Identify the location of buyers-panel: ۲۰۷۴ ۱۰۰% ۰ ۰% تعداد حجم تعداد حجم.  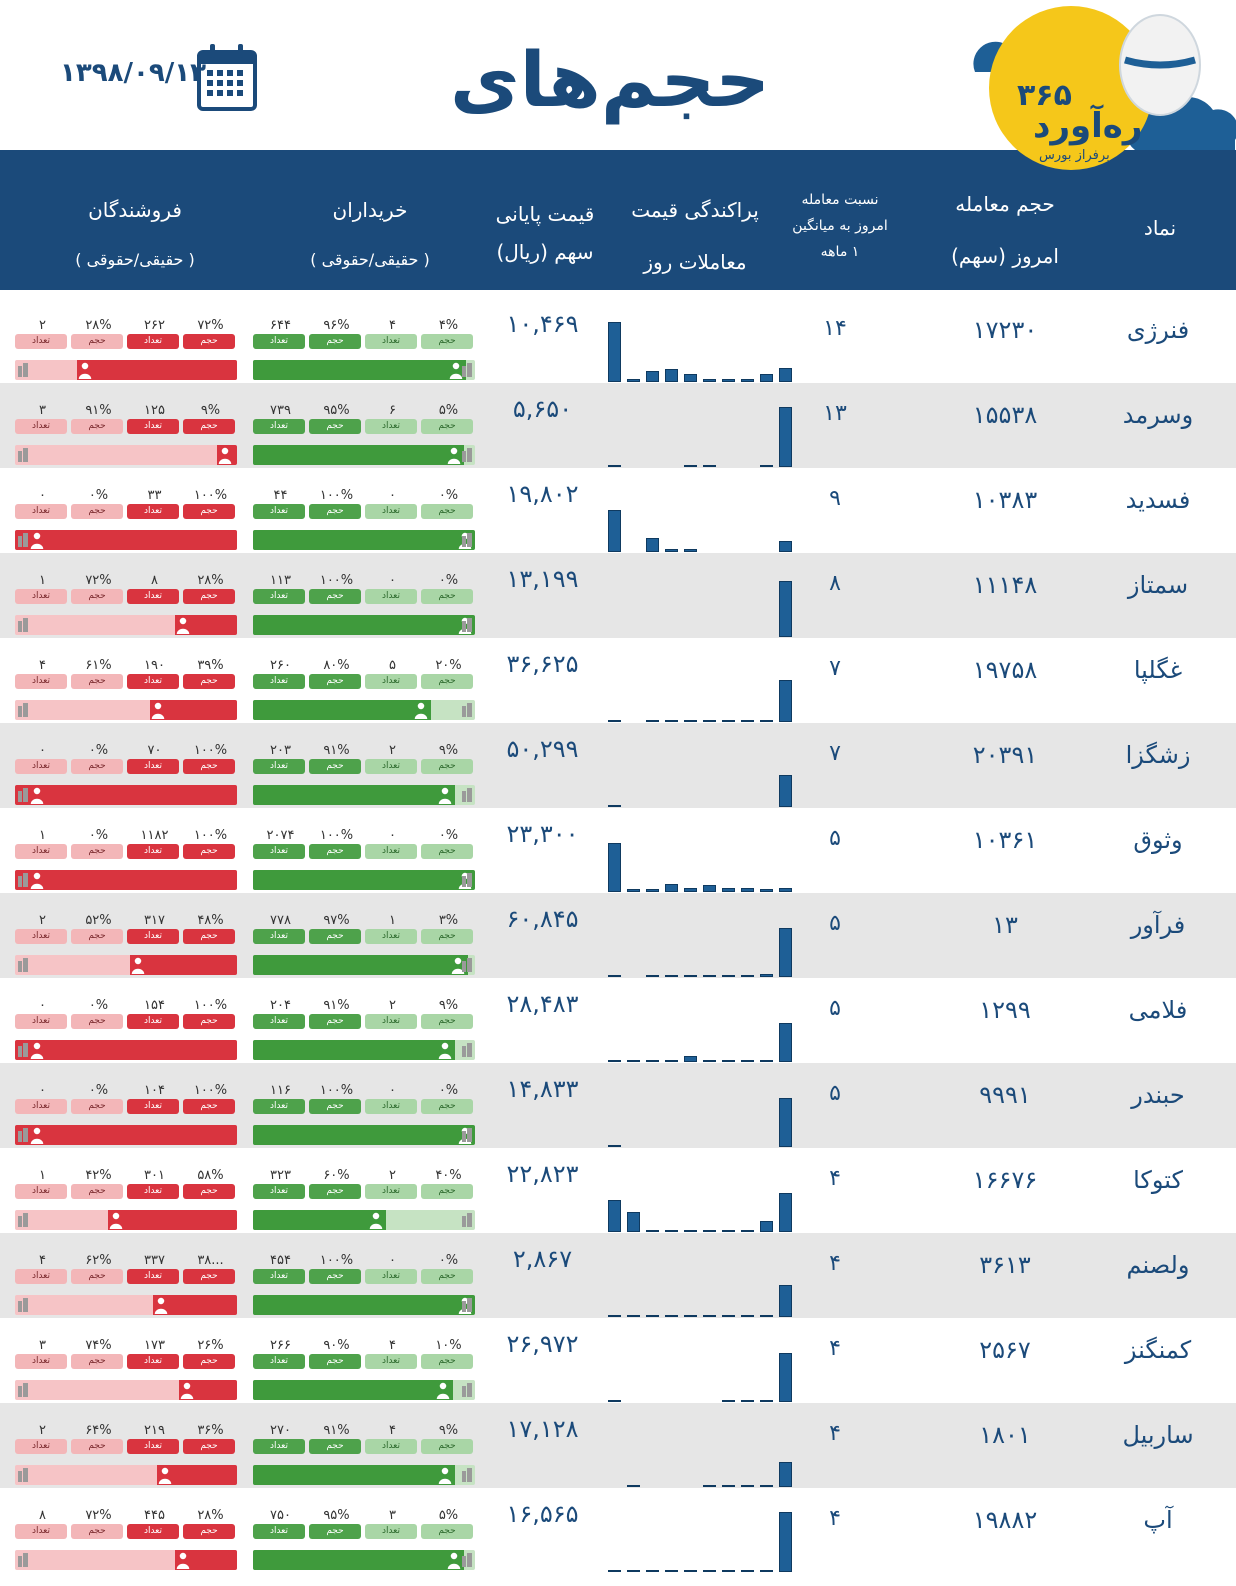
(364, 859).